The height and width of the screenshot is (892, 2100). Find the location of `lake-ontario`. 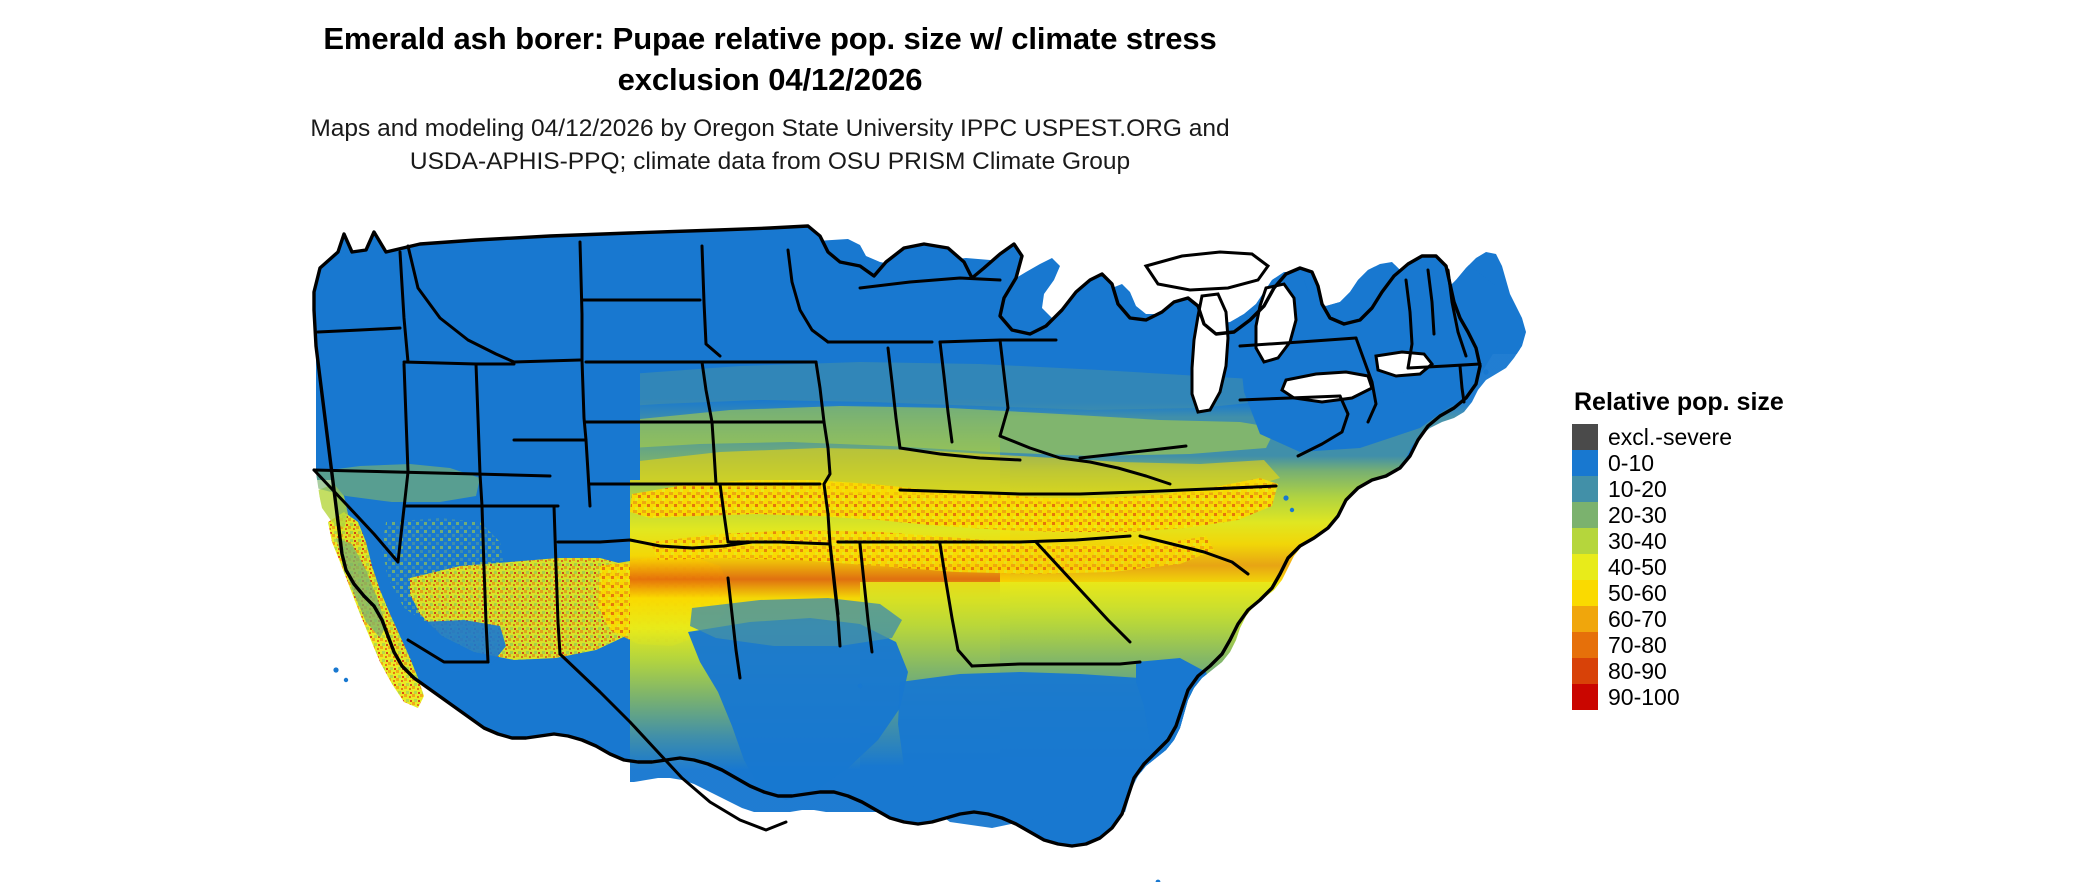

lake-ontario is located at coordinates (1404, 364).